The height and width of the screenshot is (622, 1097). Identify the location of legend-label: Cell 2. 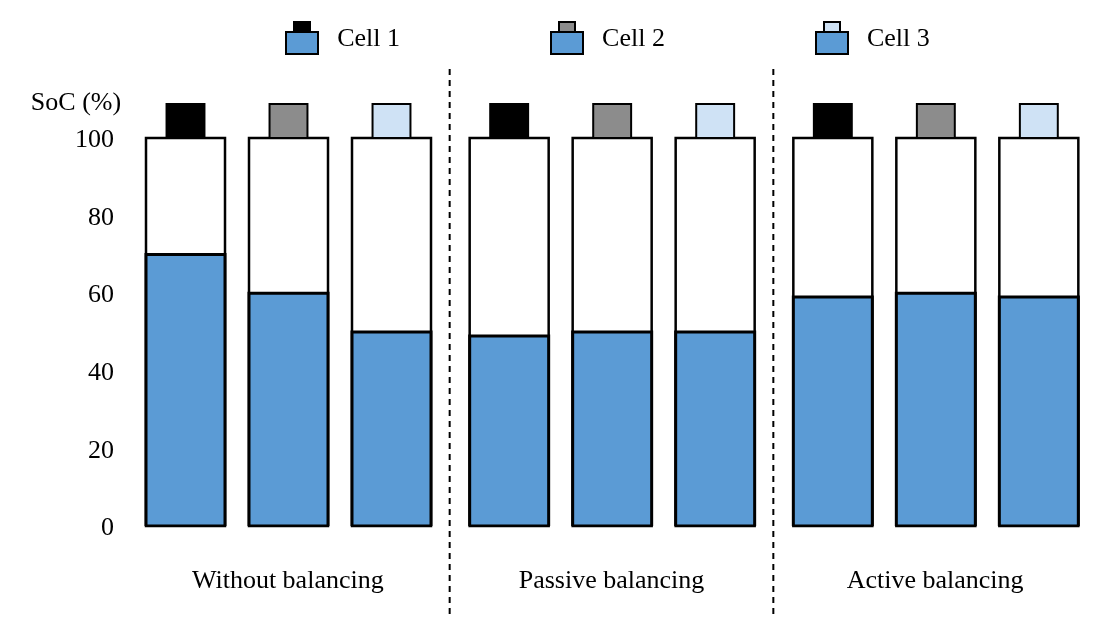
(633, 38).